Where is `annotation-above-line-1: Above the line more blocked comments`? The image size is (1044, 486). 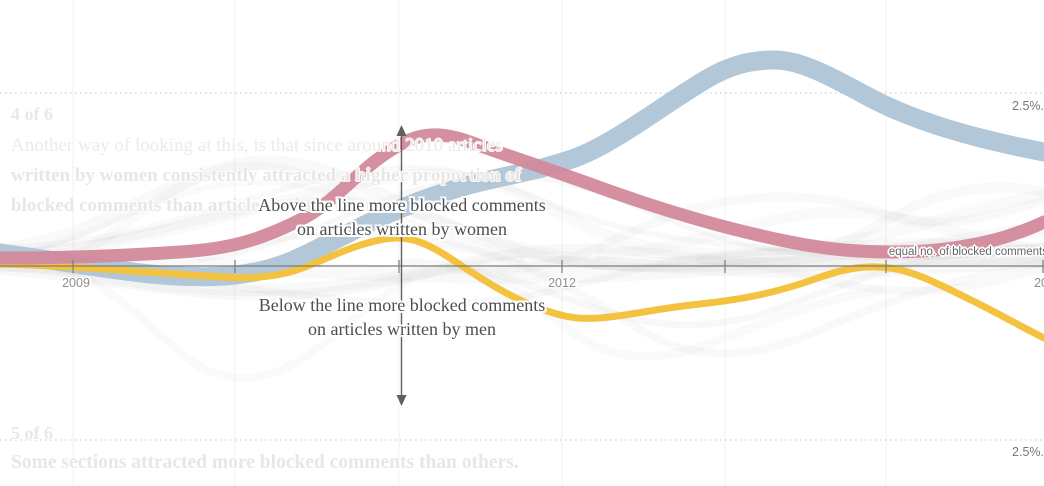 annotation-above-line-1: Above the line more blocked comments is located at coordinates (402, 205).